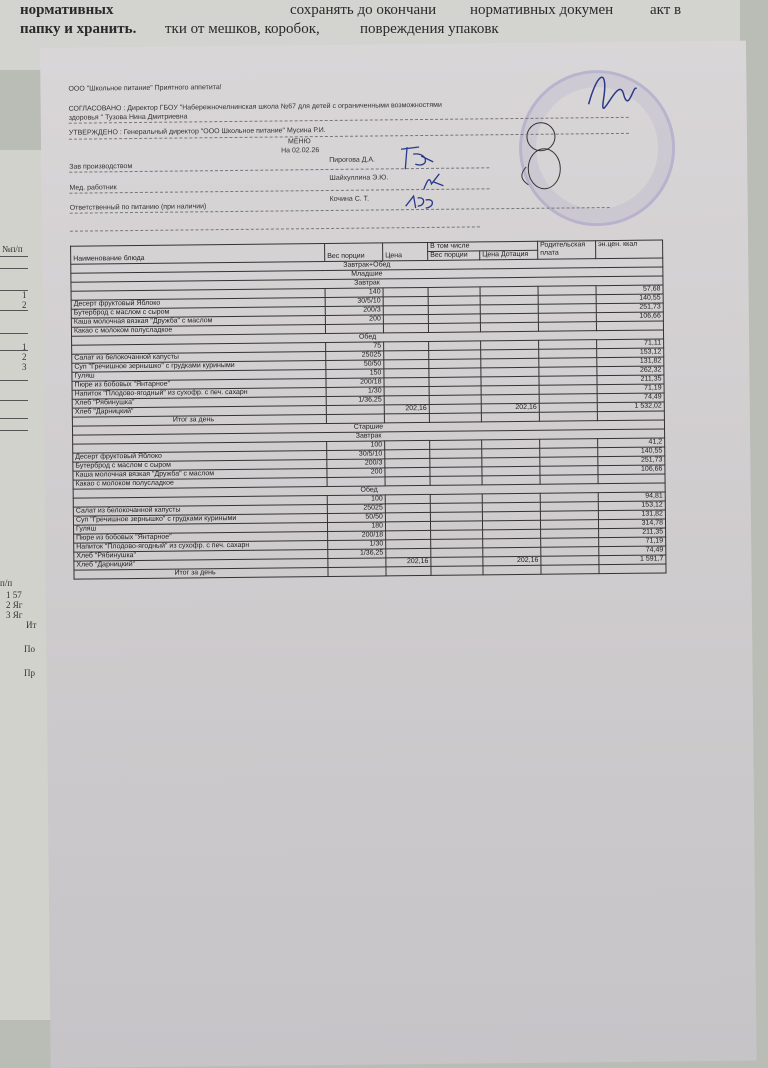 Image resolution: width=768 pixels, height=1068 pixels. I want to click on kcal: 57,68, so click(630, 289).